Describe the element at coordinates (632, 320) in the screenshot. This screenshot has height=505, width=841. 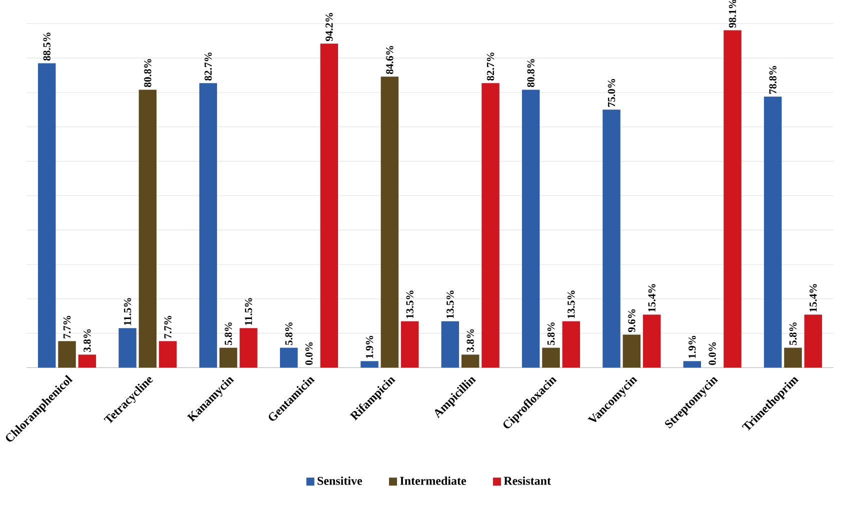
I see `data-label: 9.6%` at that location.